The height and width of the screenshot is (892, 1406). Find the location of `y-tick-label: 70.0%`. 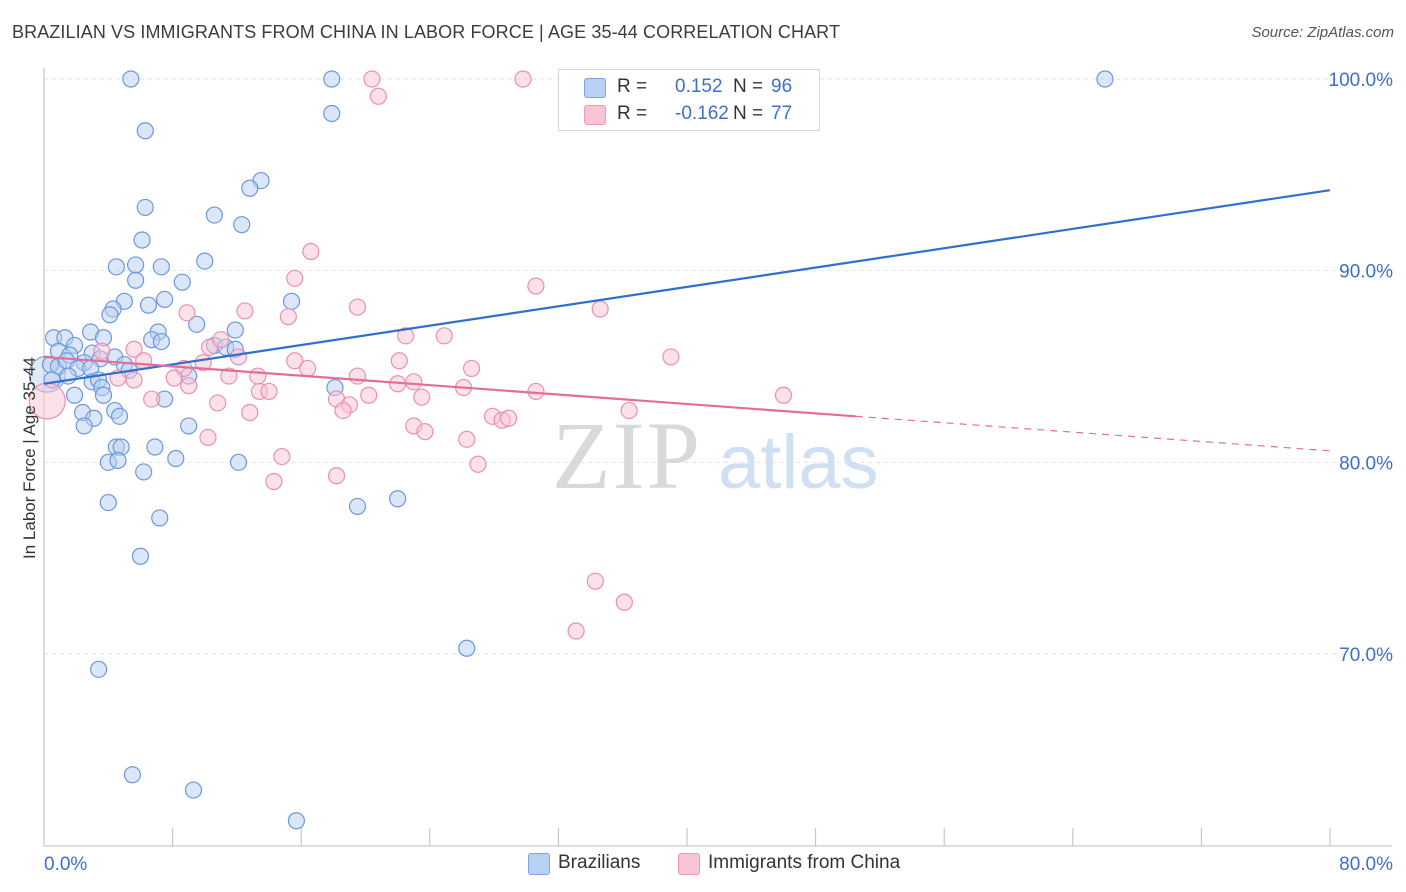

y-tick-label: 70.0% is located at coordinates (1366, 655).